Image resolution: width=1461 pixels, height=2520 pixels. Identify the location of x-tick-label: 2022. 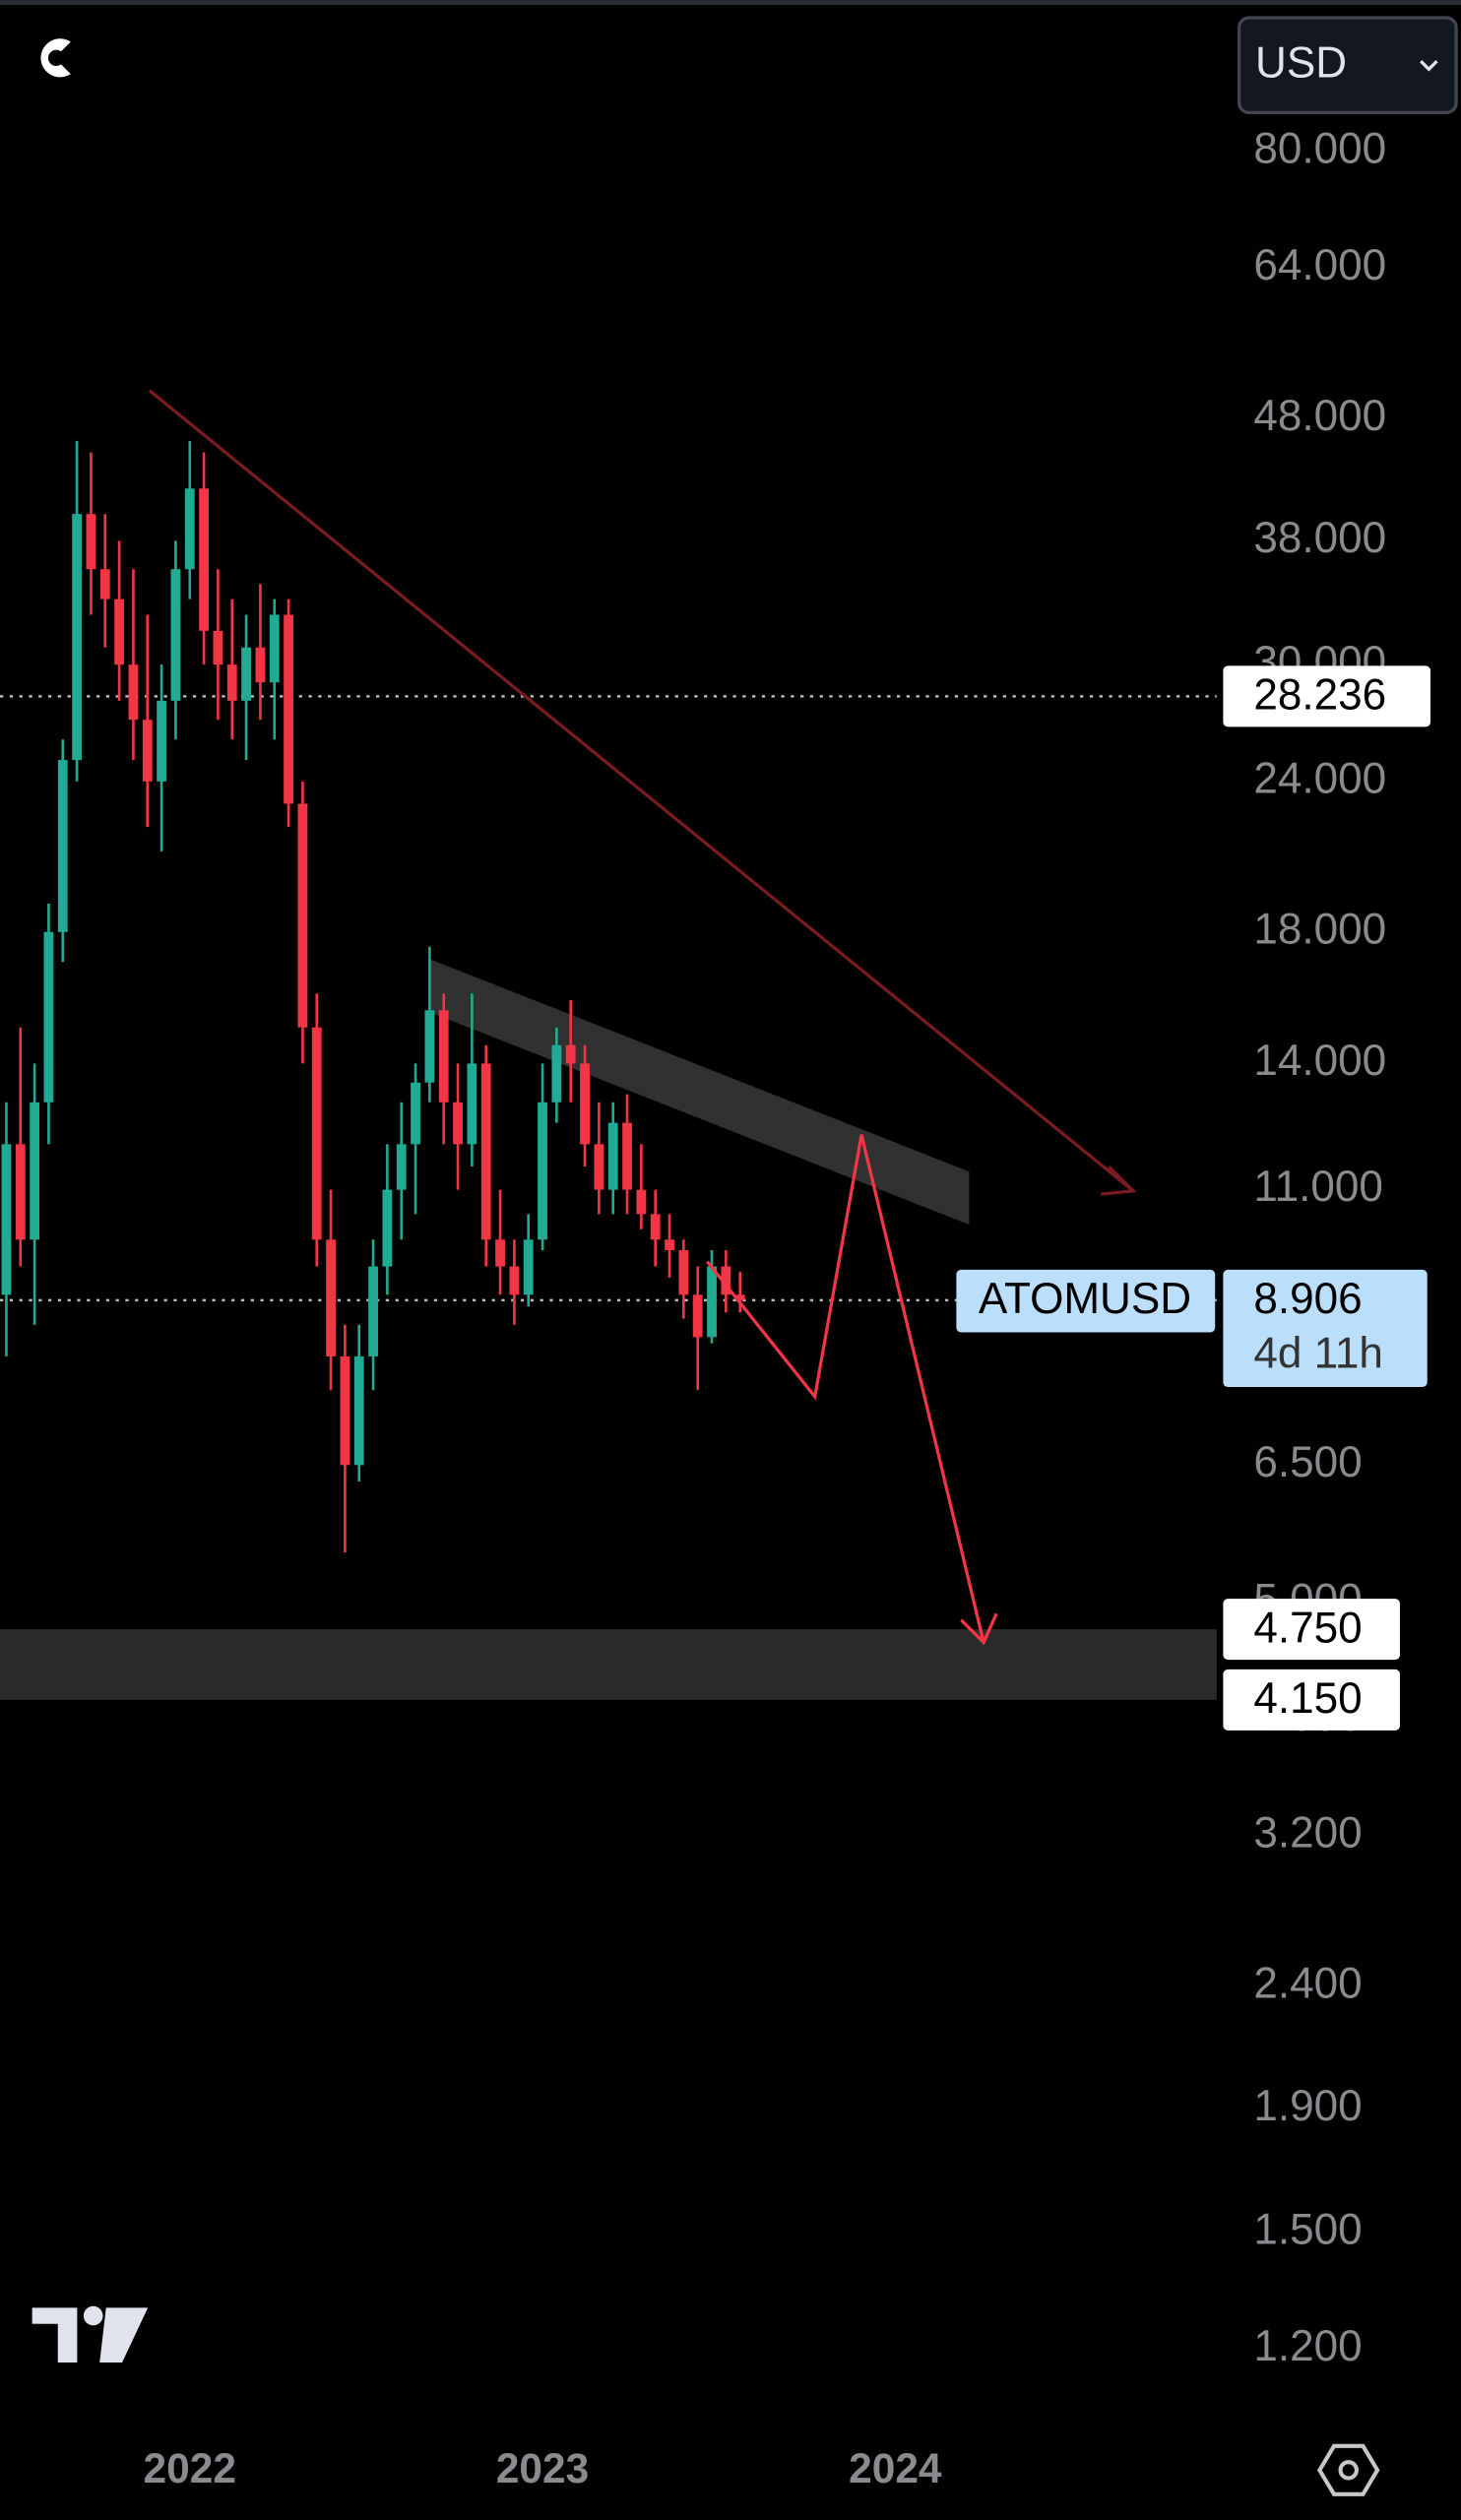
(190, 2468).